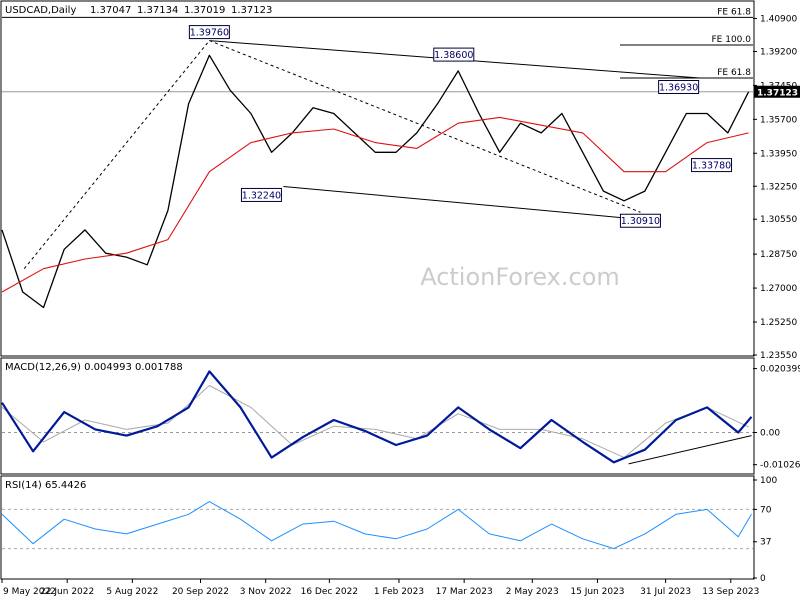 The height and width of the screenshot is (600, 800). I want to click on macd-title: MACD(12,26,9) 0.004993 0.001788, so click(94, 367).